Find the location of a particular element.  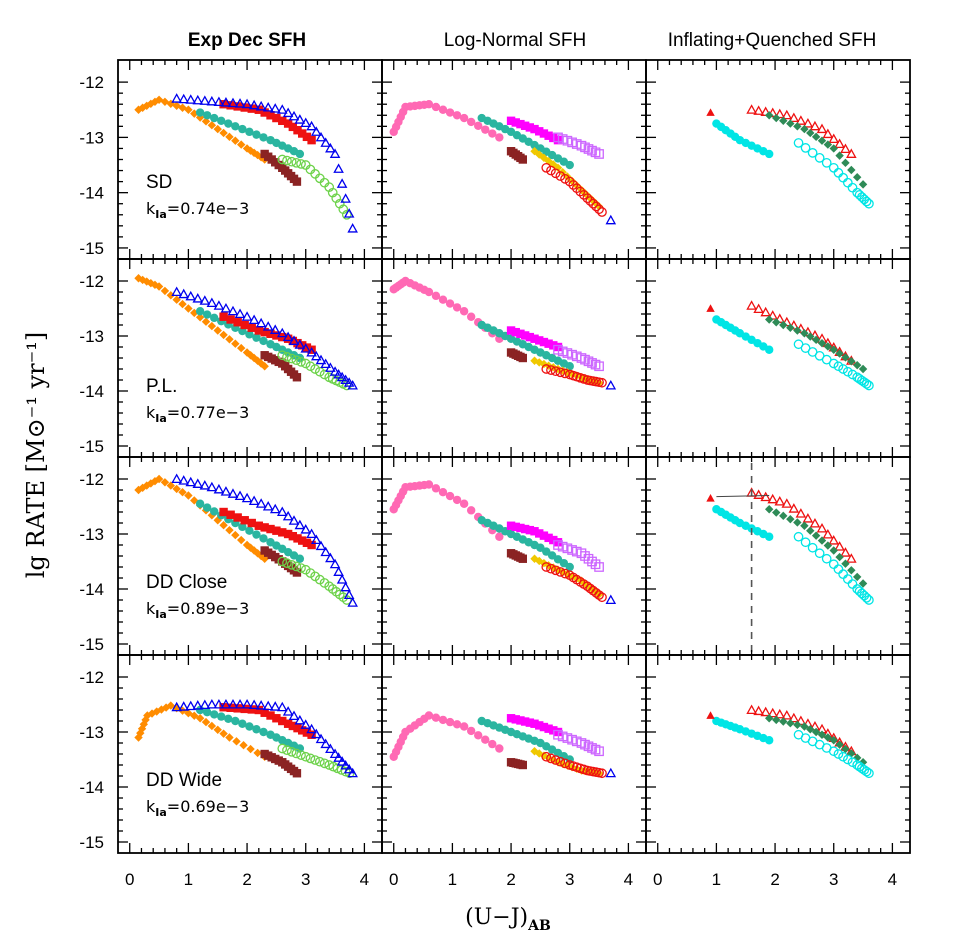

y-tick-label: -12 is located at coordinates (91, 281).